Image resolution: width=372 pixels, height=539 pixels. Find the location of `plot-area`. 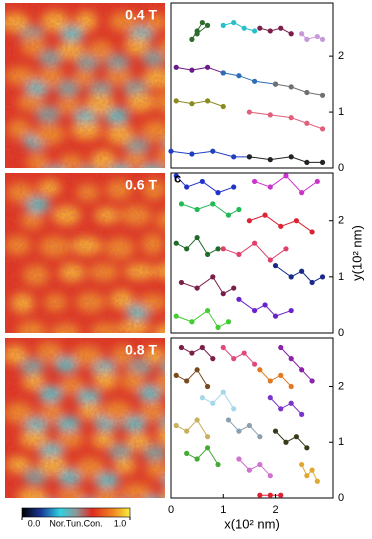

plot-area is located at coordinates (252, 253).